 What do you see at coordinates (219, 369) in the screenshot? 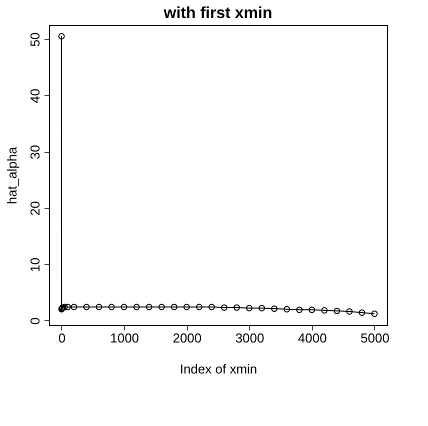
I see `x-axis-title: Index of xmin` at bounding box center [219, 369].